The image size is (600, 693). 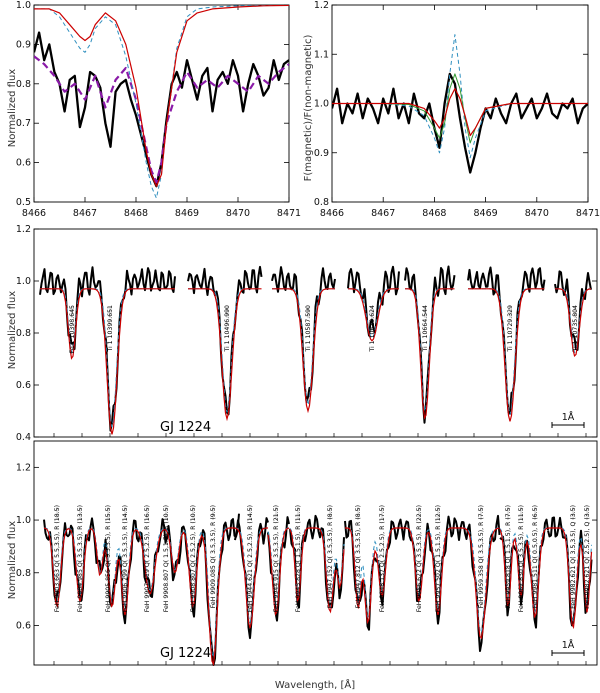 What do you see at coordinates (298, 558) in the screenshot?
I see `p4-line-annotation: FeH 9945.828 Q( 1.5,1.5), R (11.5)` at bounding box center [298, 558].